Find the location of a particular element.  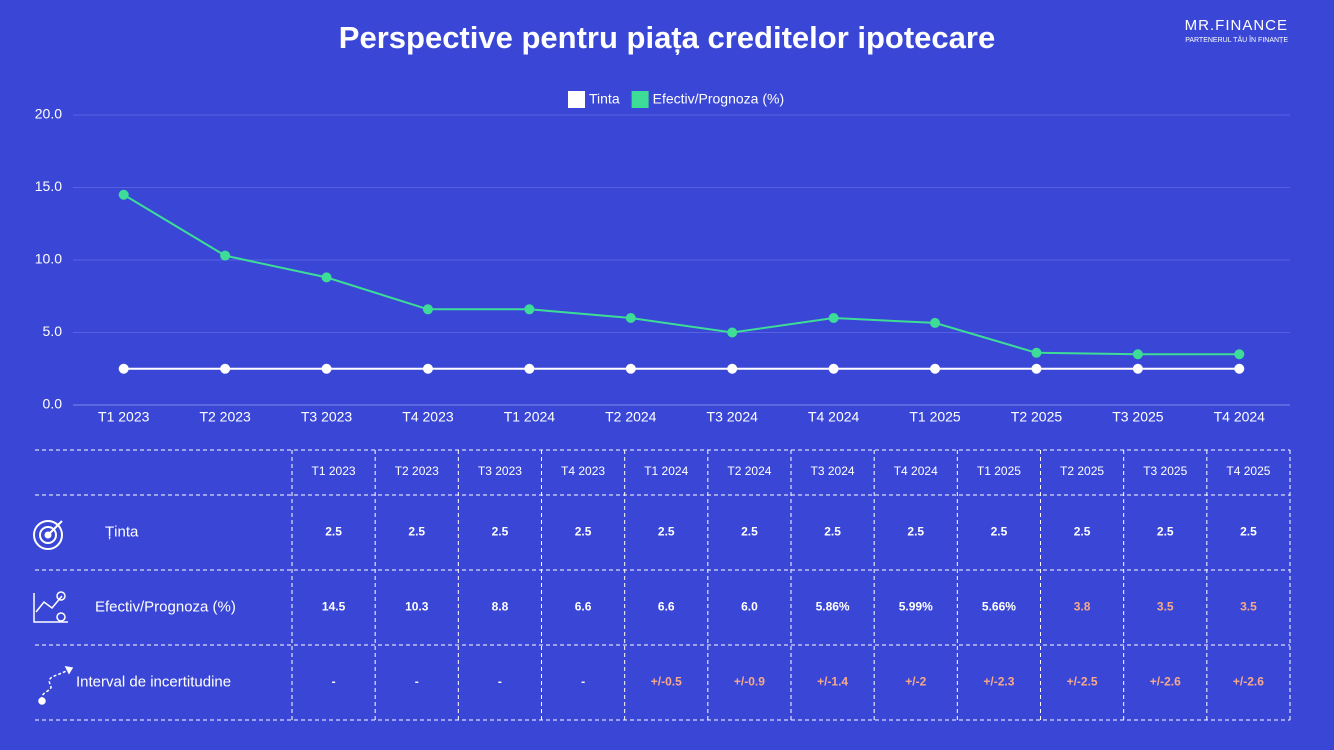

x-tick-label: T2 2023 is located at coordinates (225, 417).